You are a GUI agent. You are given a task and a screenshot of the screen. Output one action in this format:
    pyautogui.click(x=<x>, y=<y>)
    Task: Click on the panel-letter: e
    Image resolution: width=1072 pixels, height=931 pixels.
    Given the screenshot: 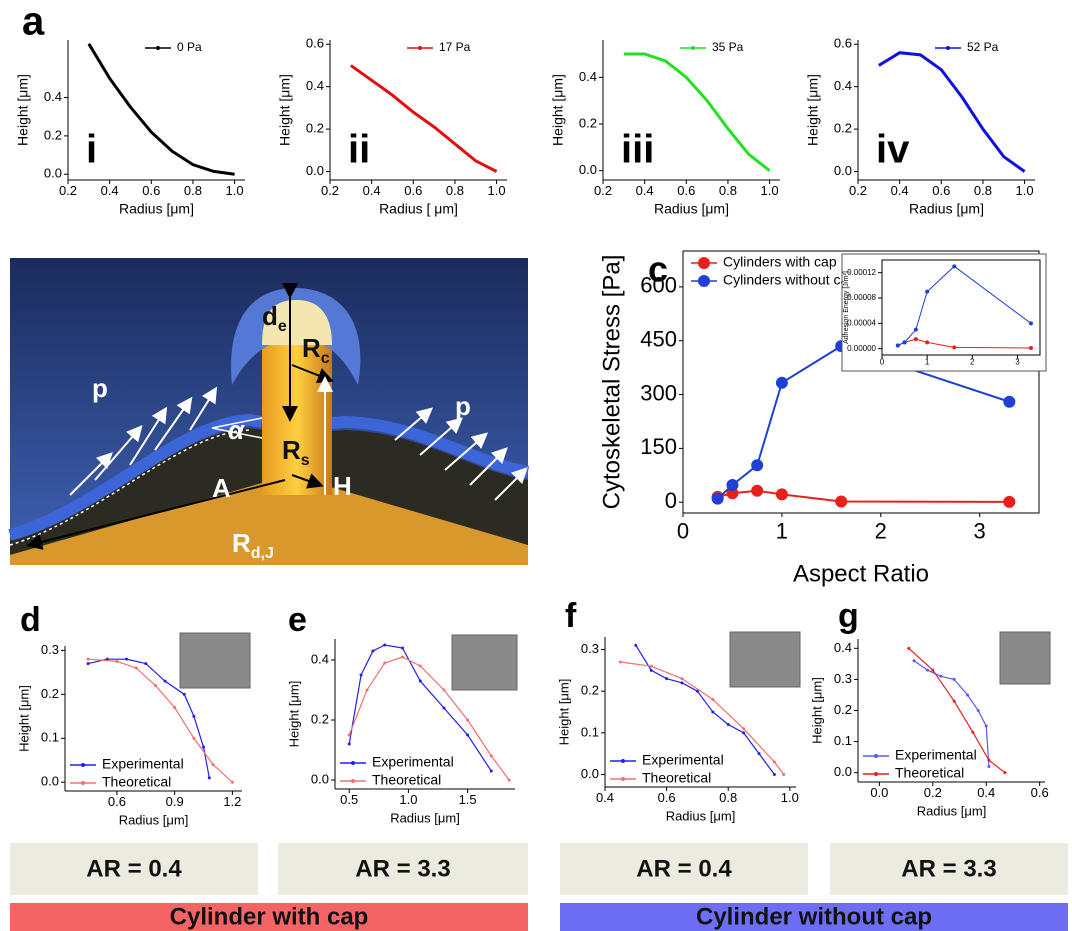 What is the action you would take?
    pyautogui.click(x=297, y=620)
    